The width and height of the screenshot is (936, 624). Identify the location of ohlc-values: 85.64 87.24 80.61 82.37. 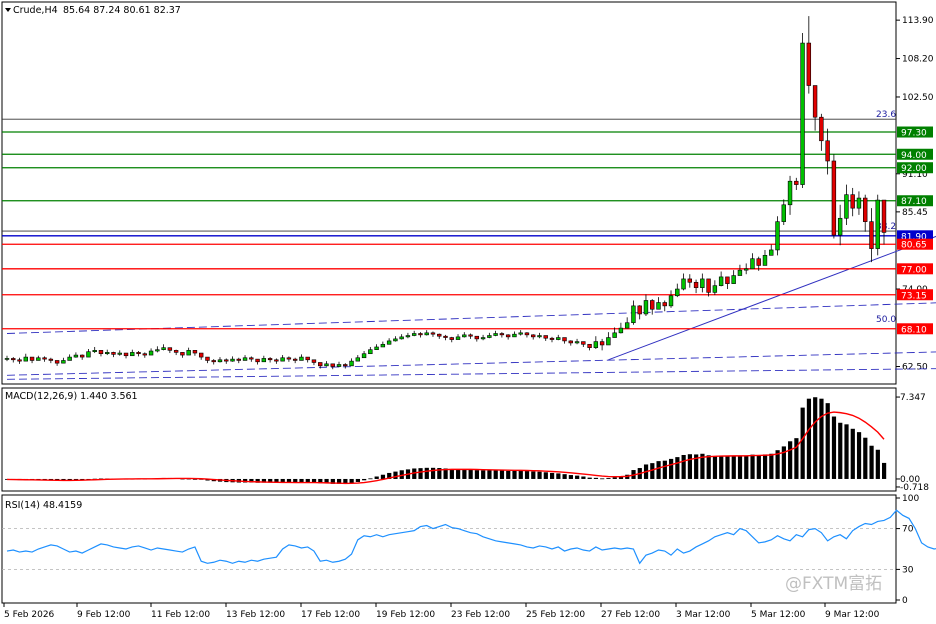
(122, 10).